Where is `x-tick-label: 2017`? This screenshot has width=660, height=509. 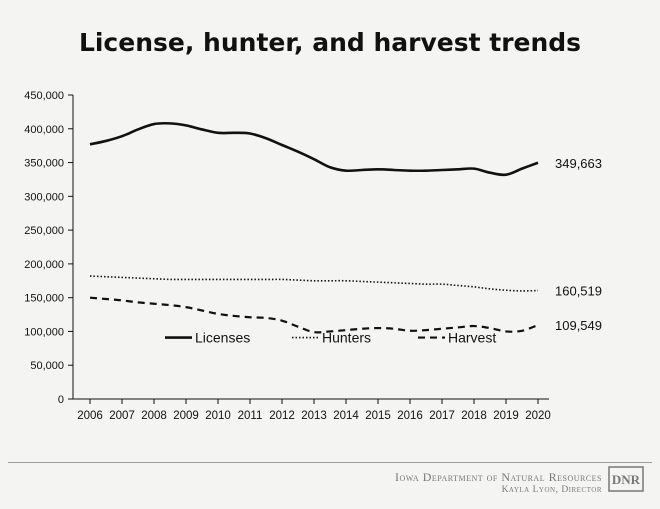
x-tick-label: 2017 is located at coordinates (442, 416).